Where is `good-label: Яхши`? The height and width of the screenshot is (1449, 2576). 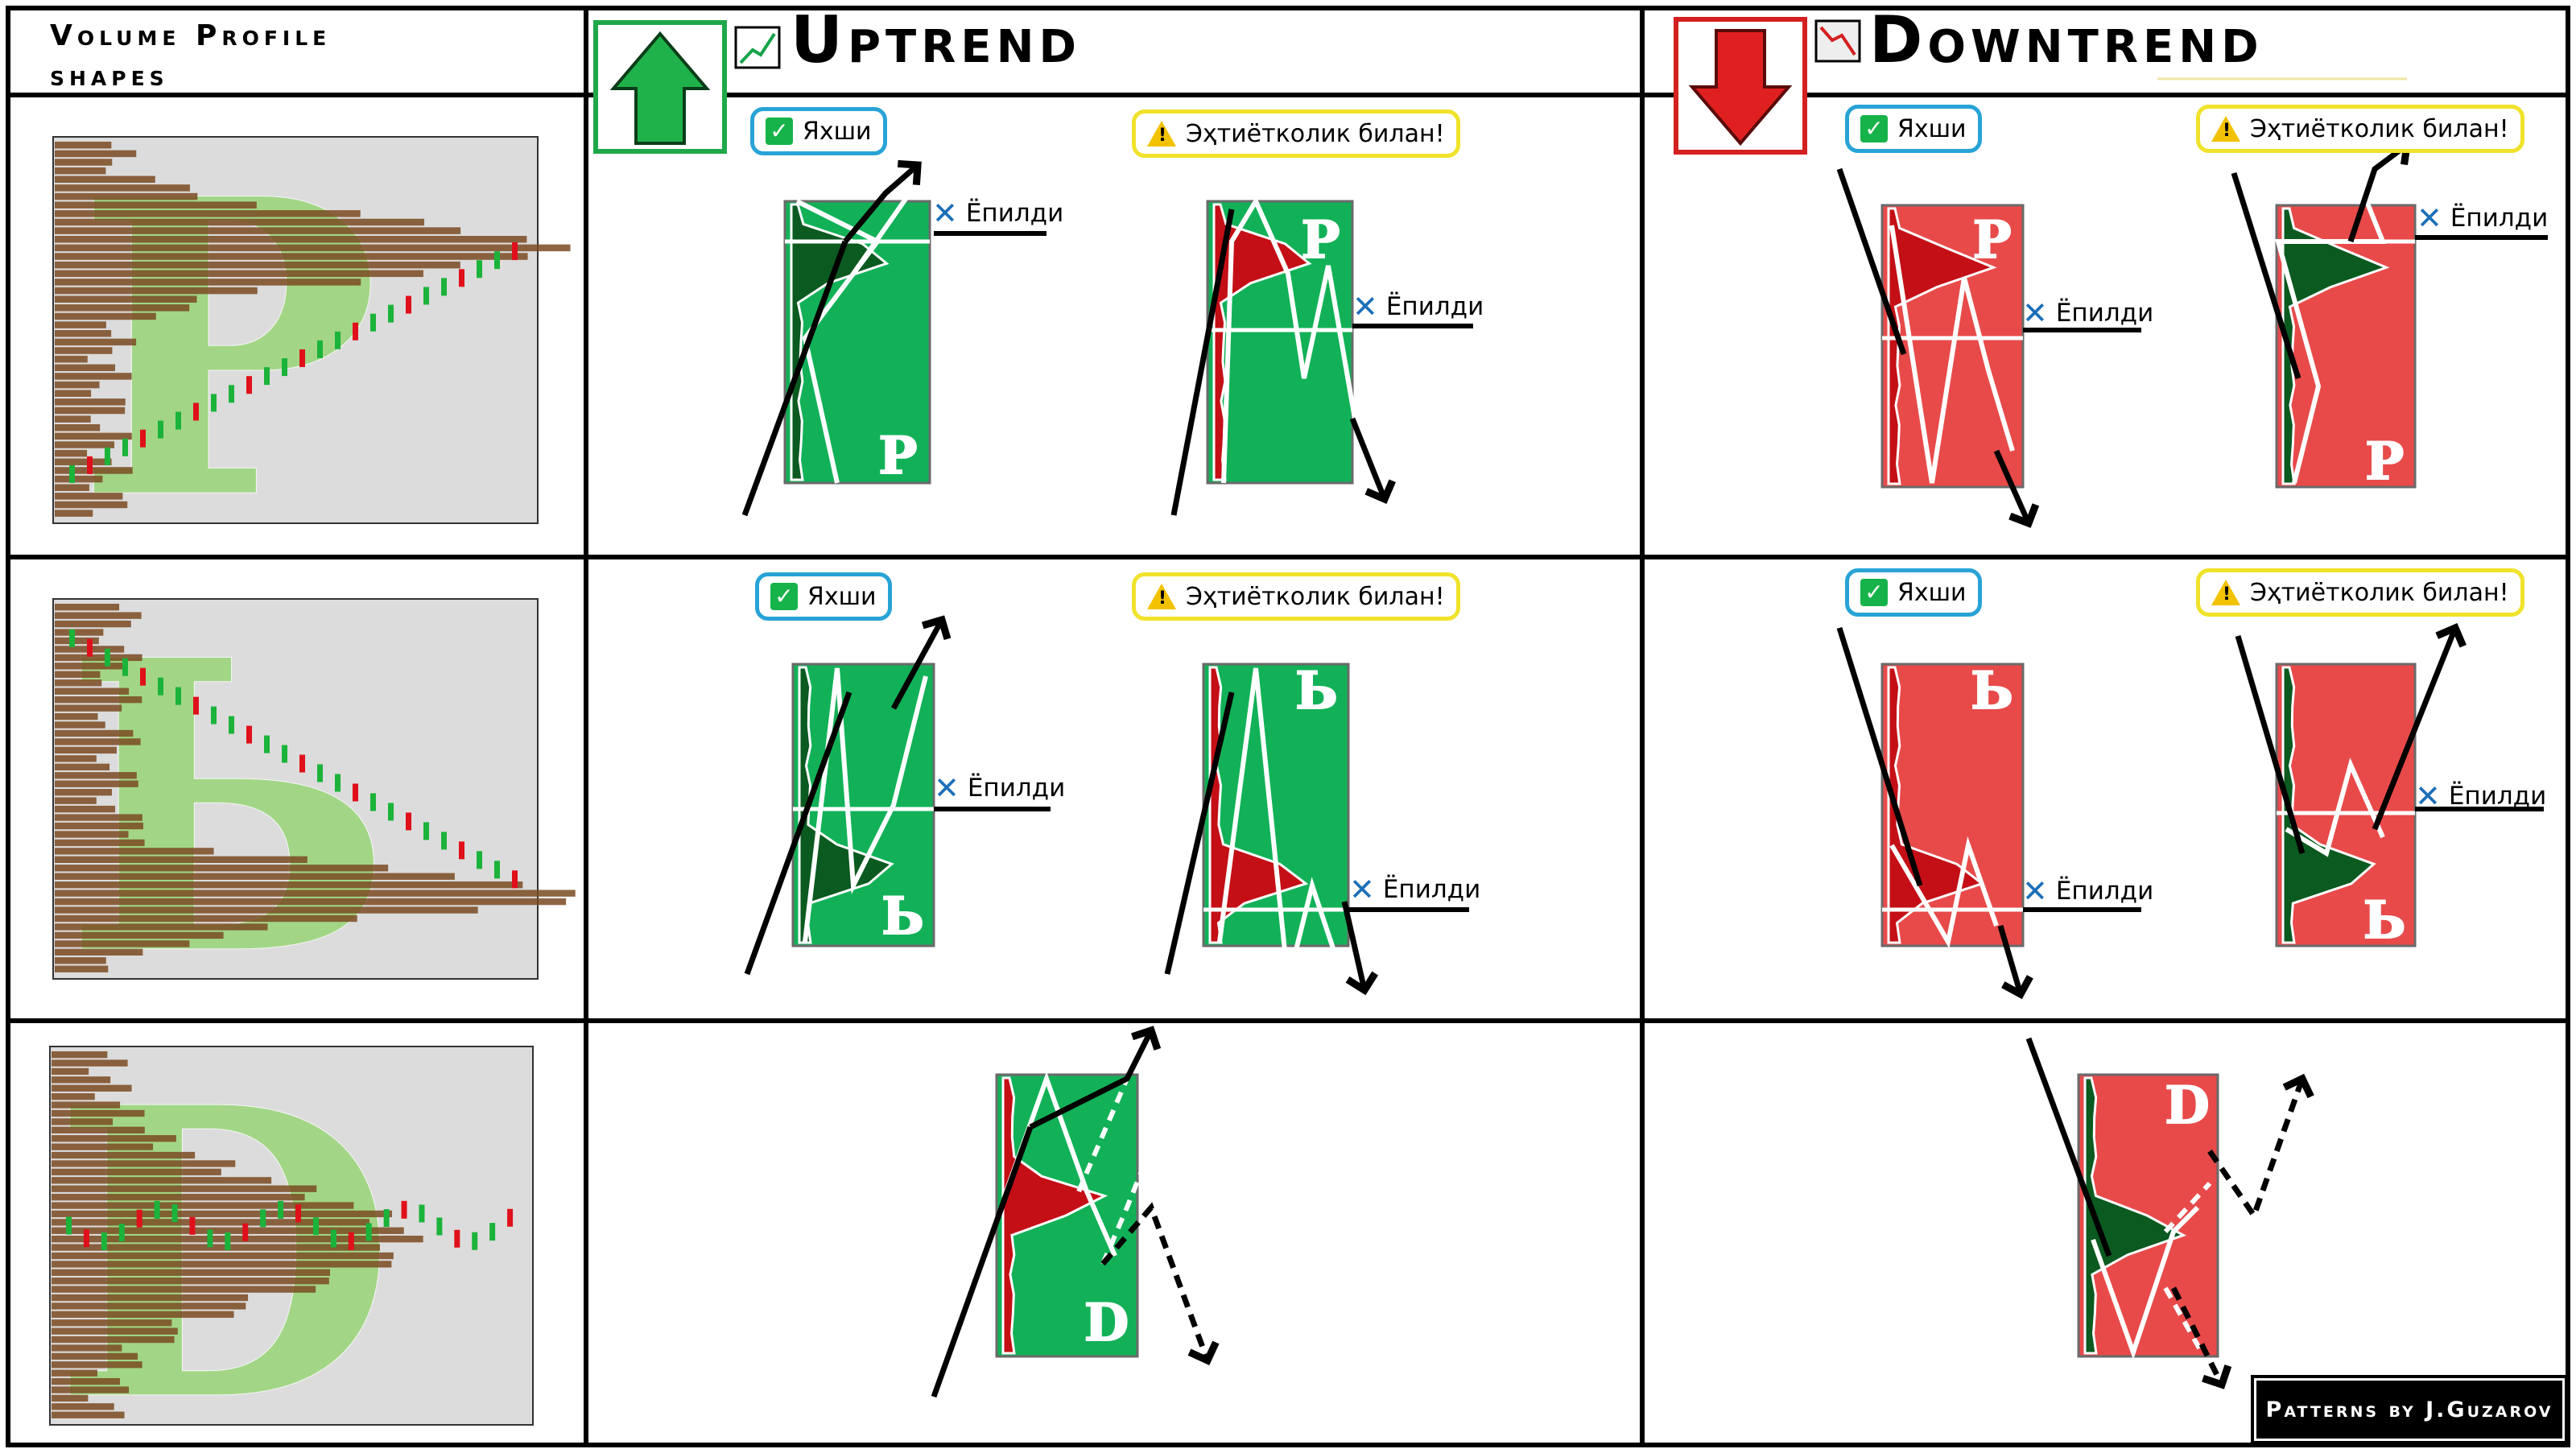 good-label: Яхши is located at coordinates (1932, 128).